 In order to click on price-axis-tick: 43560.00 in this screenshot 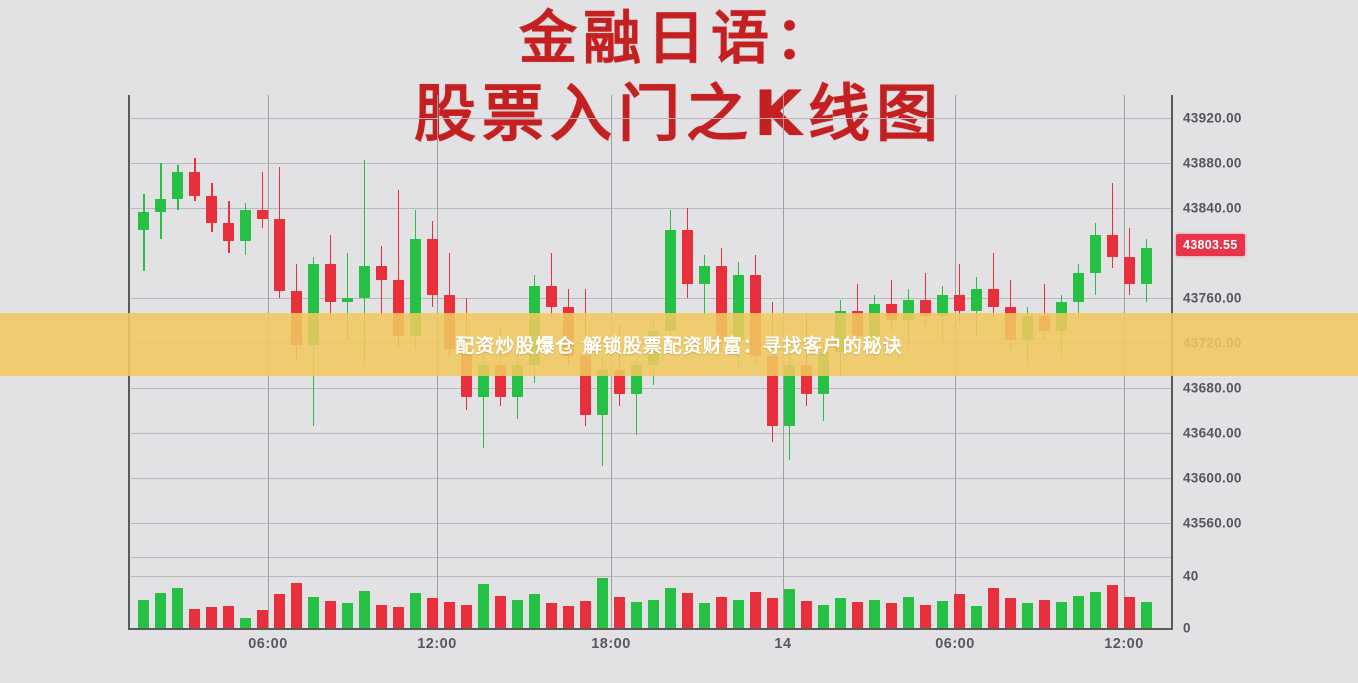, I will do `click(1212, 522)`.